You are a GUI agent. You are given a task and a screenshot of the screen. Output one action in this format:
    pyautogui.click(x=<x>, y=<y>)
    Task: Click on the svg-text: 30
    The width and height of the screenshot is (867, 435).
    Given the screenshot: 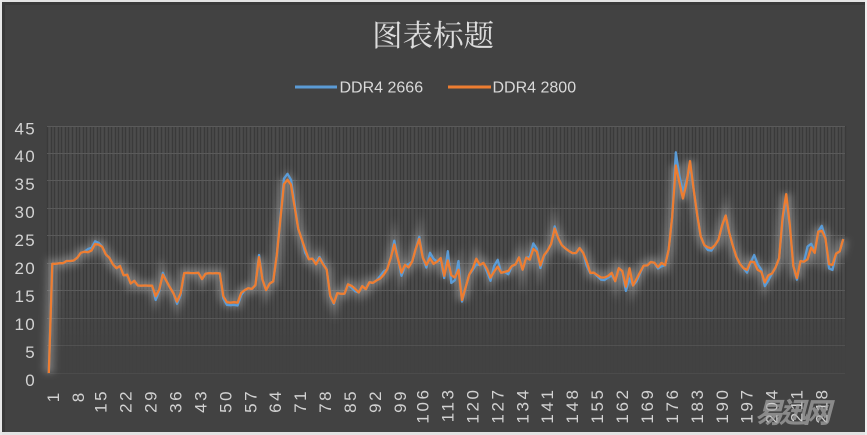 What is the action you would take?
    pyautogui.click(x=25, y=212)
    